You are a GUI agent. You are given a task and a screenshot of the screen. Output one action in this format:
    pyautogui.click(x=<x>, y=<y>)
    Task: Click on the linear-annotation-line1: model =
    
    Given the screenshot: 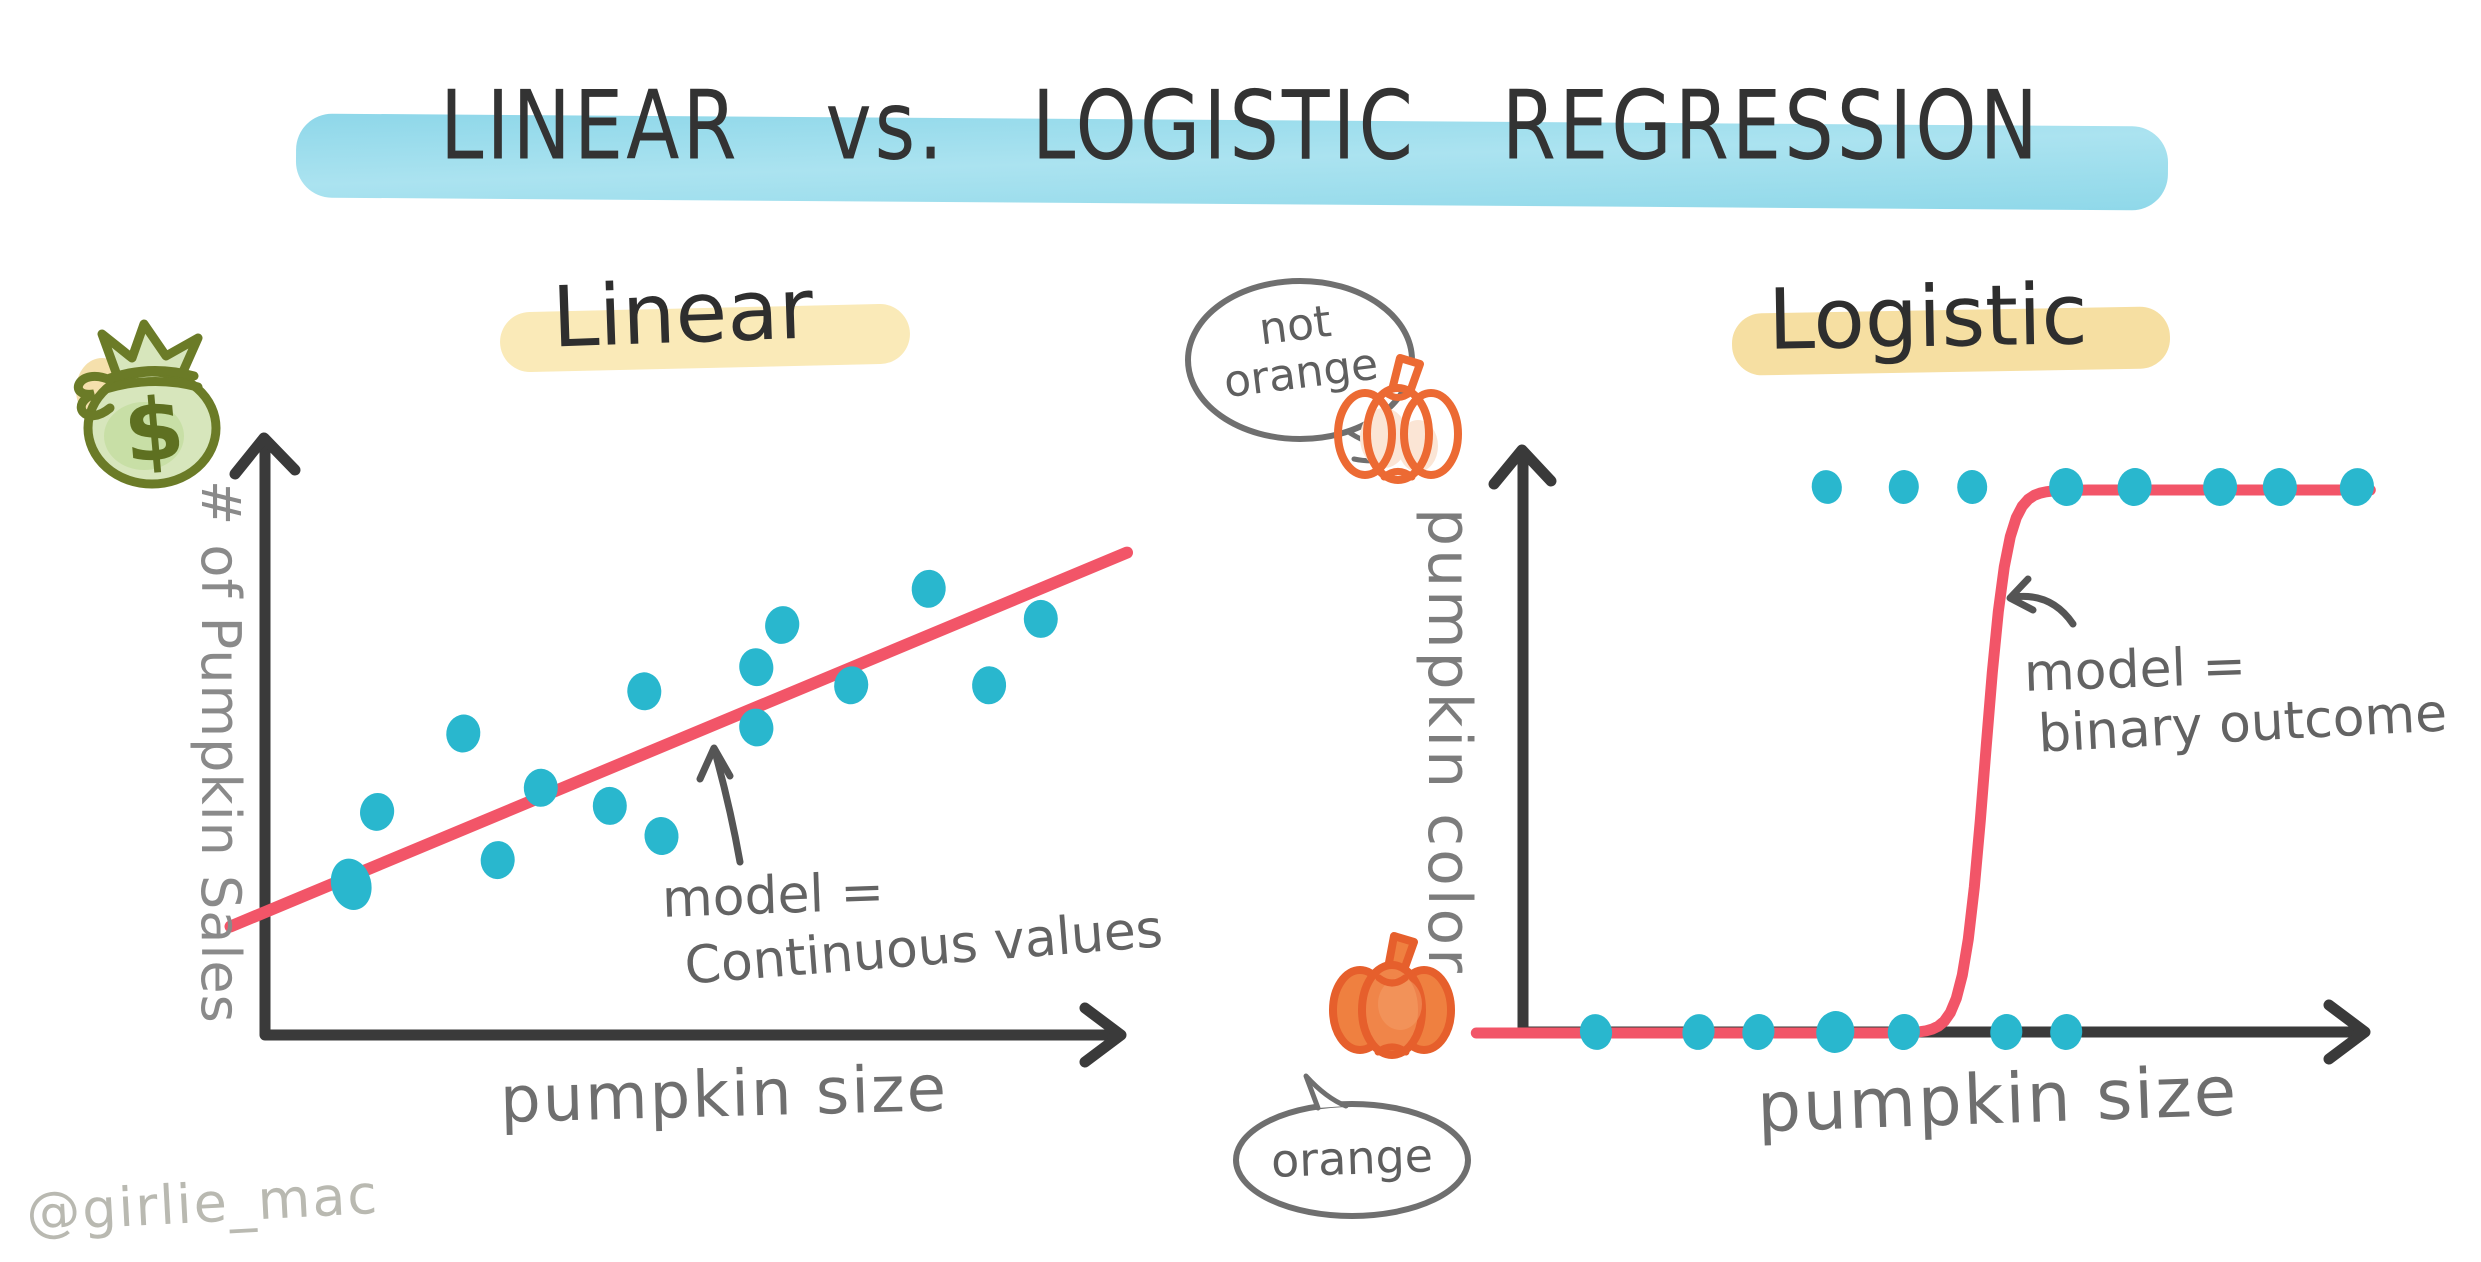 What is the action you would take?
    pyautogui.click(x=773, y=896)
    